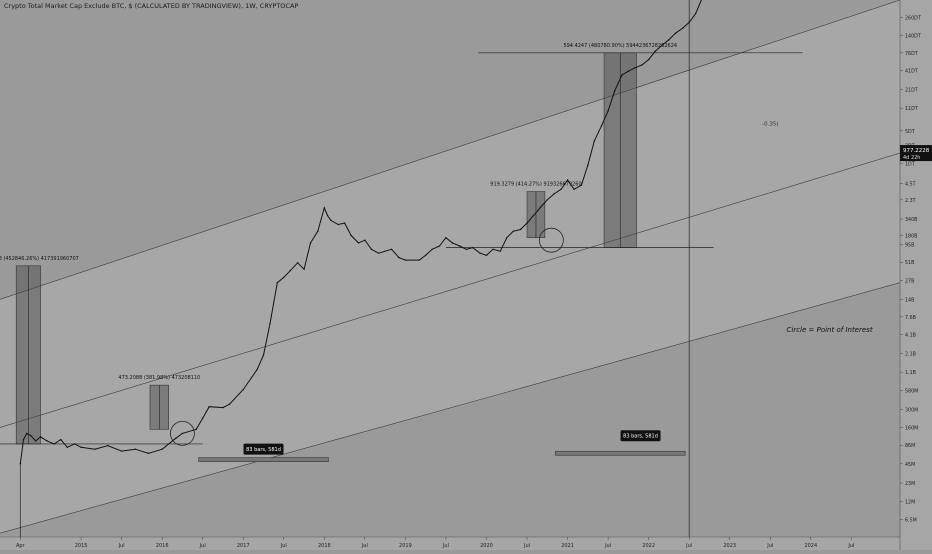 The image size is (932, 554). What do you see at coordinates (21, 546) in the screenshot?
I see `x-tick-label: Apr` at bounding box center [21, 546].